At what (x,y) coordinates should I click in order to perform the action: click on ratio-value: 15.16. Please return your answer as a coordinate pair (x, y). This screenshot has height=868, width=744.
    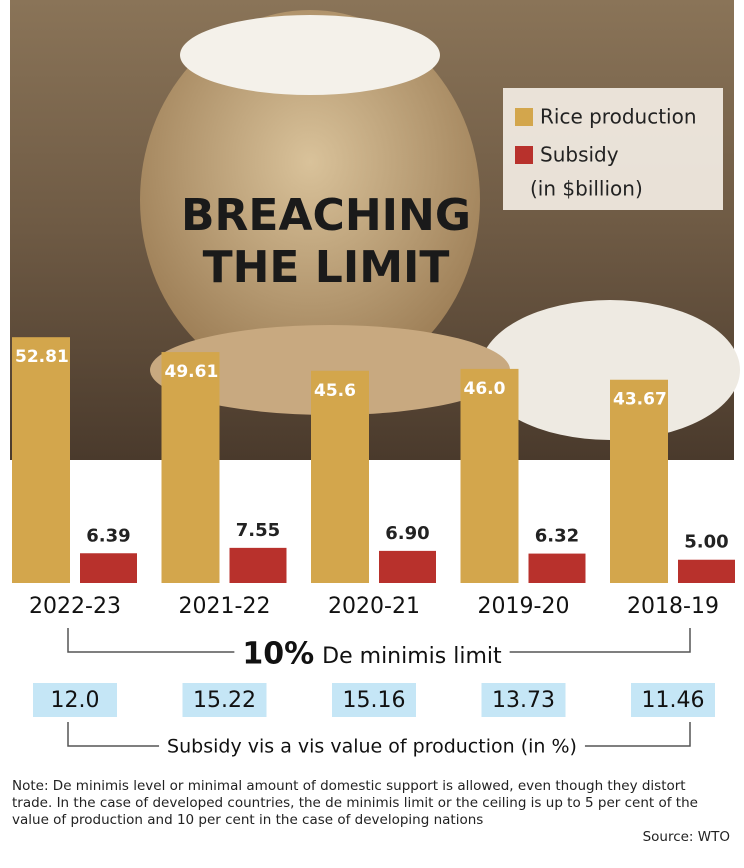
    Looking at the image, I should click on (374, 700).